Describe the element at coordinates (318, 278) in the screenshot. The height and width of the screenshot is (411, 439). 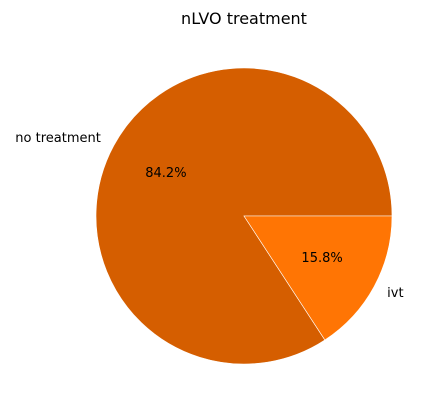
I see `pie-slice-ivt` at that location.